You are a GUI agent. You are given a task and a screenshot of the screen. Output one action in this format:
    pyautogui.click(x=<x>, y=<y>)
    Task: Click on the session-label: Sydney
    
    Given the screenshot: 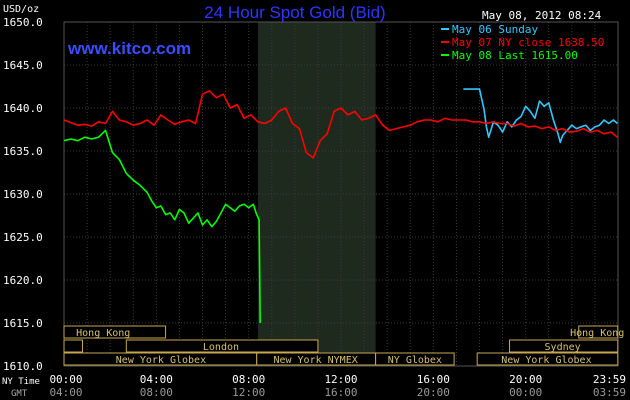 What is the action you would take?
    pyautogui.click(x=563, y=347)
    